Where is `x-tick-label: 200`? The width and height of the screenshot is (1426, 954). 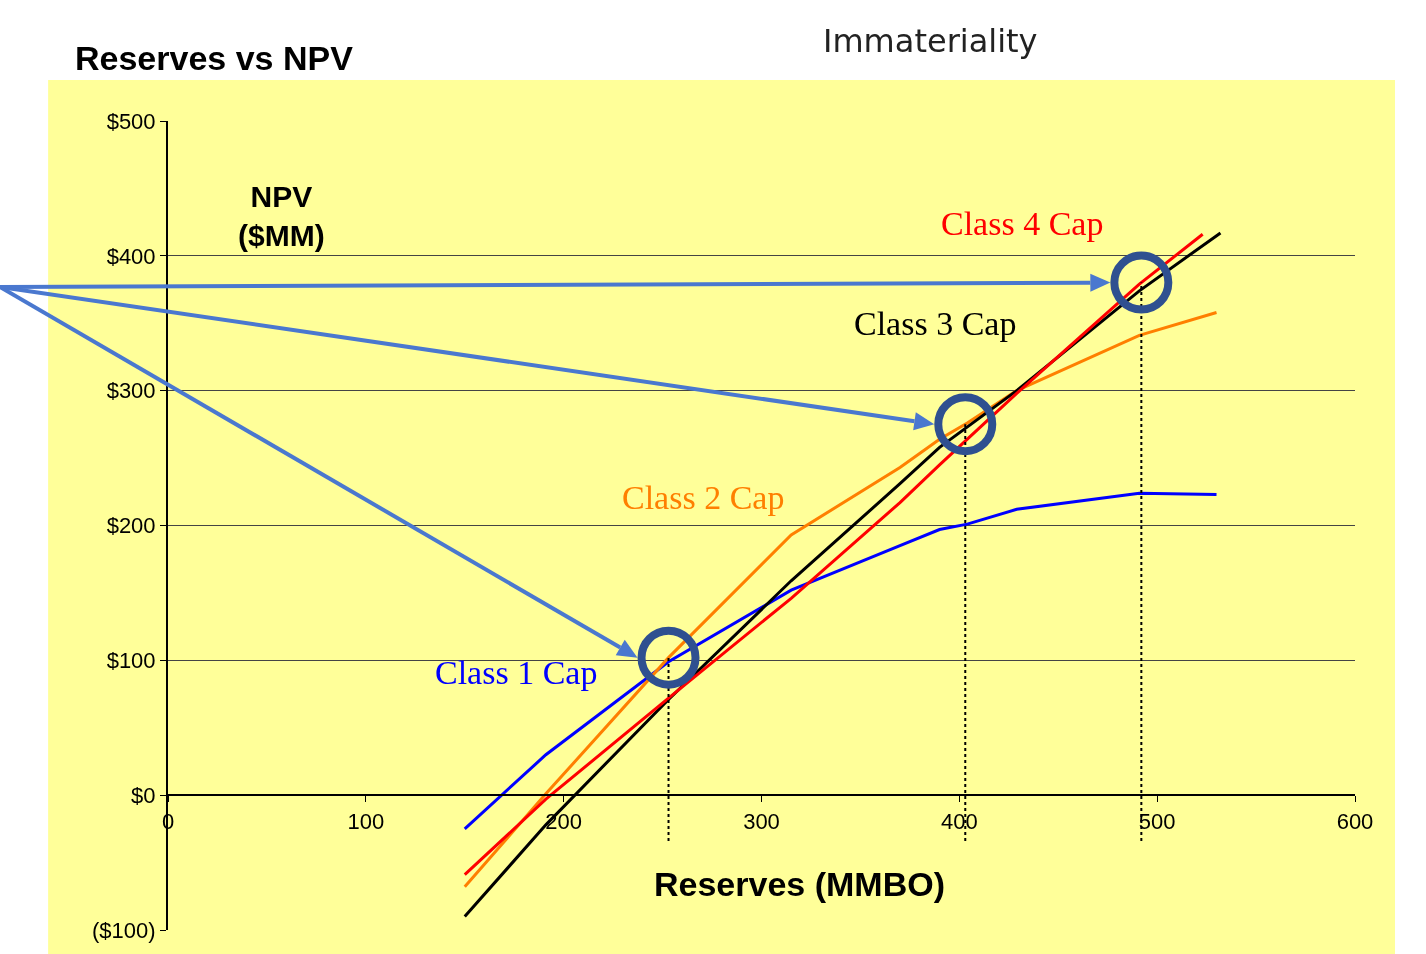
x-tick-label: 200 is located at coordinates (564, 821).